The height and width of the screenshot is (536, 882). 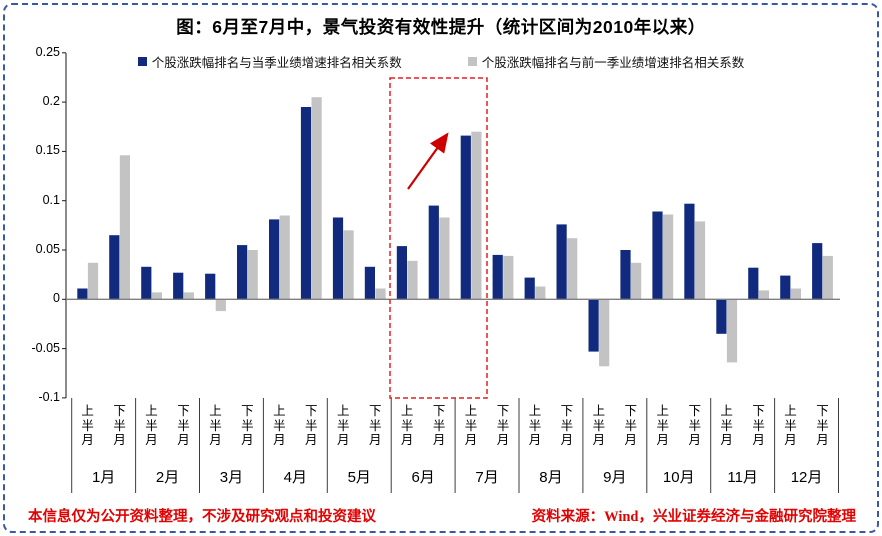 I want to click on legend-item-previous-quarter: 个股涨跌幅排名与前一季业绩增速排名相关系数, so click(x=606, y=61).